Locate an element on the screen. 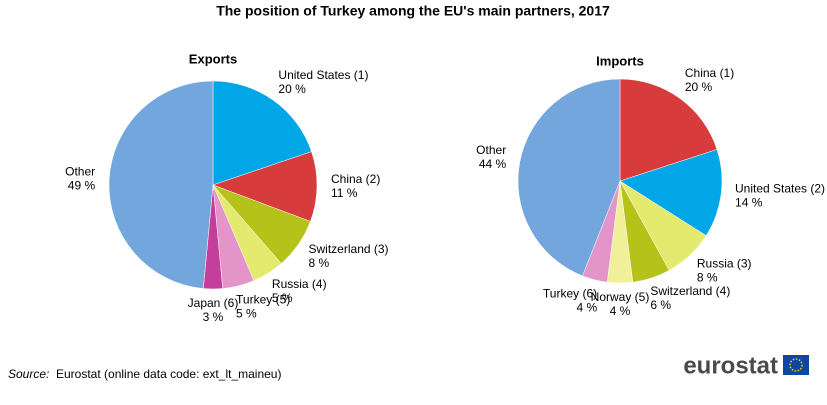  slice-label: United States (1) is located at coordinates (323, 75).